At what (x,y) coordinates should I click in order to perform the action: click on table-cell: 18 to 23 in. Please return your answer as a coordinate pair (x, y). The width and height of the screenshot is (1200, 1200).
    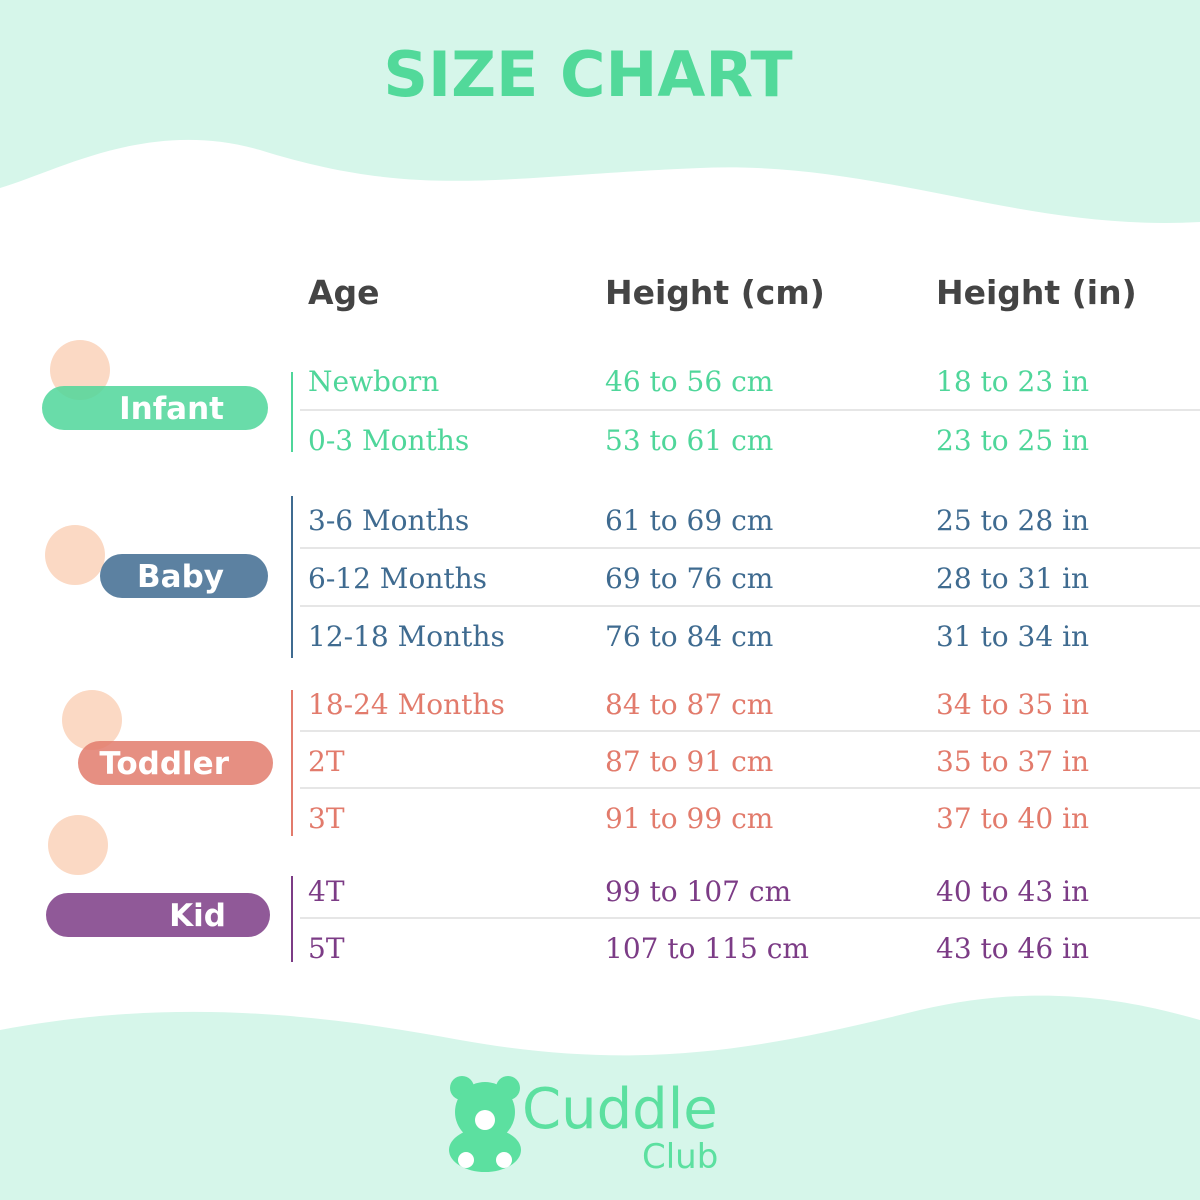
    Looking at the image, I should click on (1012, 381).